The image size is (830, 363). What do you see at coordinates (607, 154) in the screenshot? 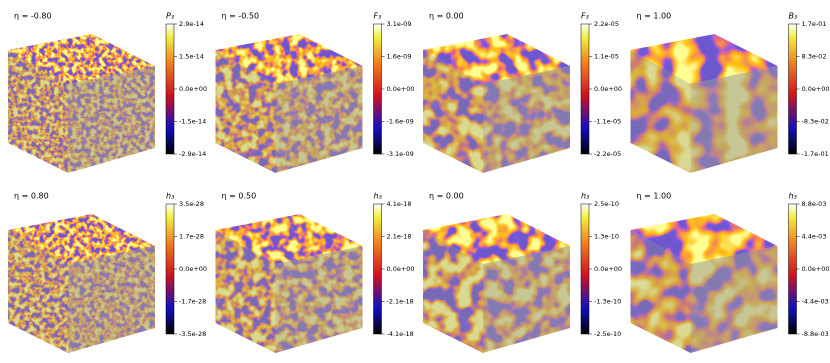
I see `colorbar-label: -2.2e-05` at bounding box center [607, 154].